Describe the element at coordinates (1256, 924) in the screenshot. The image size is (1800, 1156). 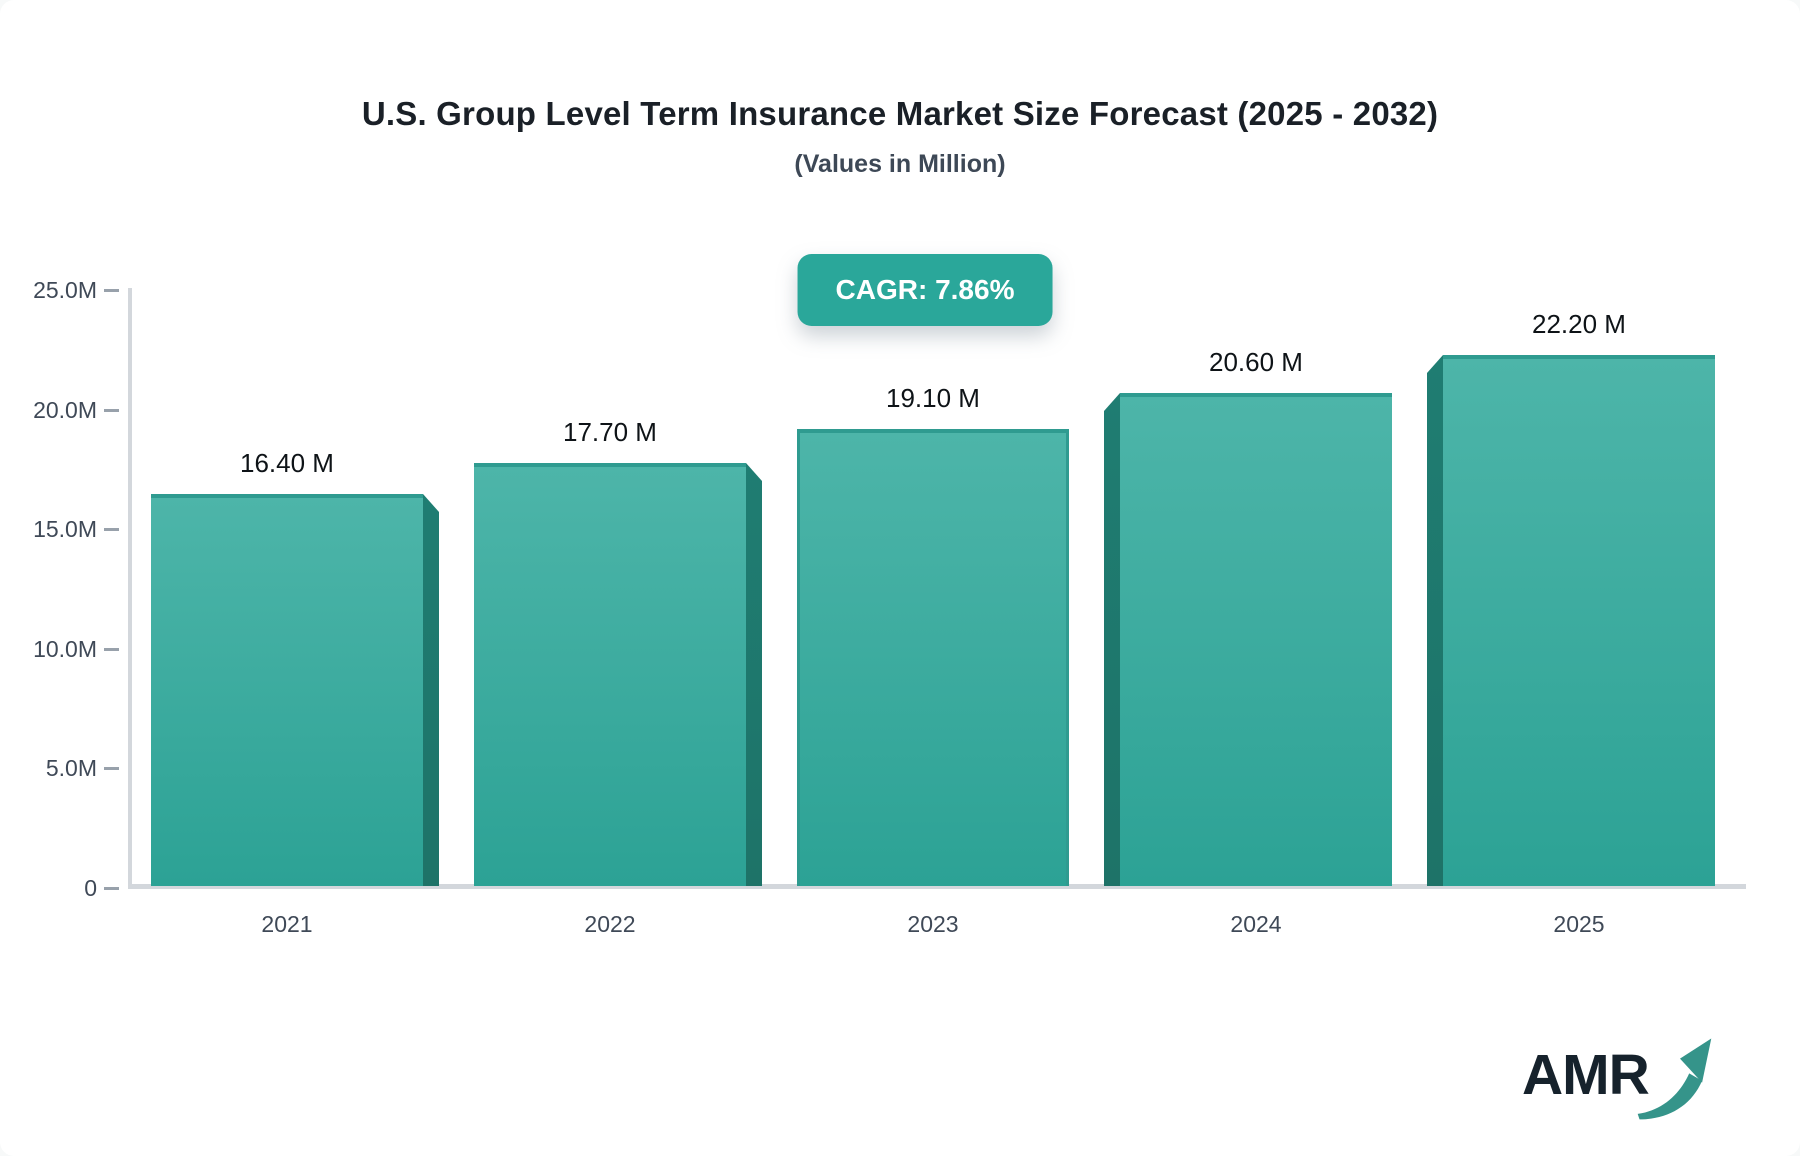
I see `x-tick-label-2024: 2024` at that location.